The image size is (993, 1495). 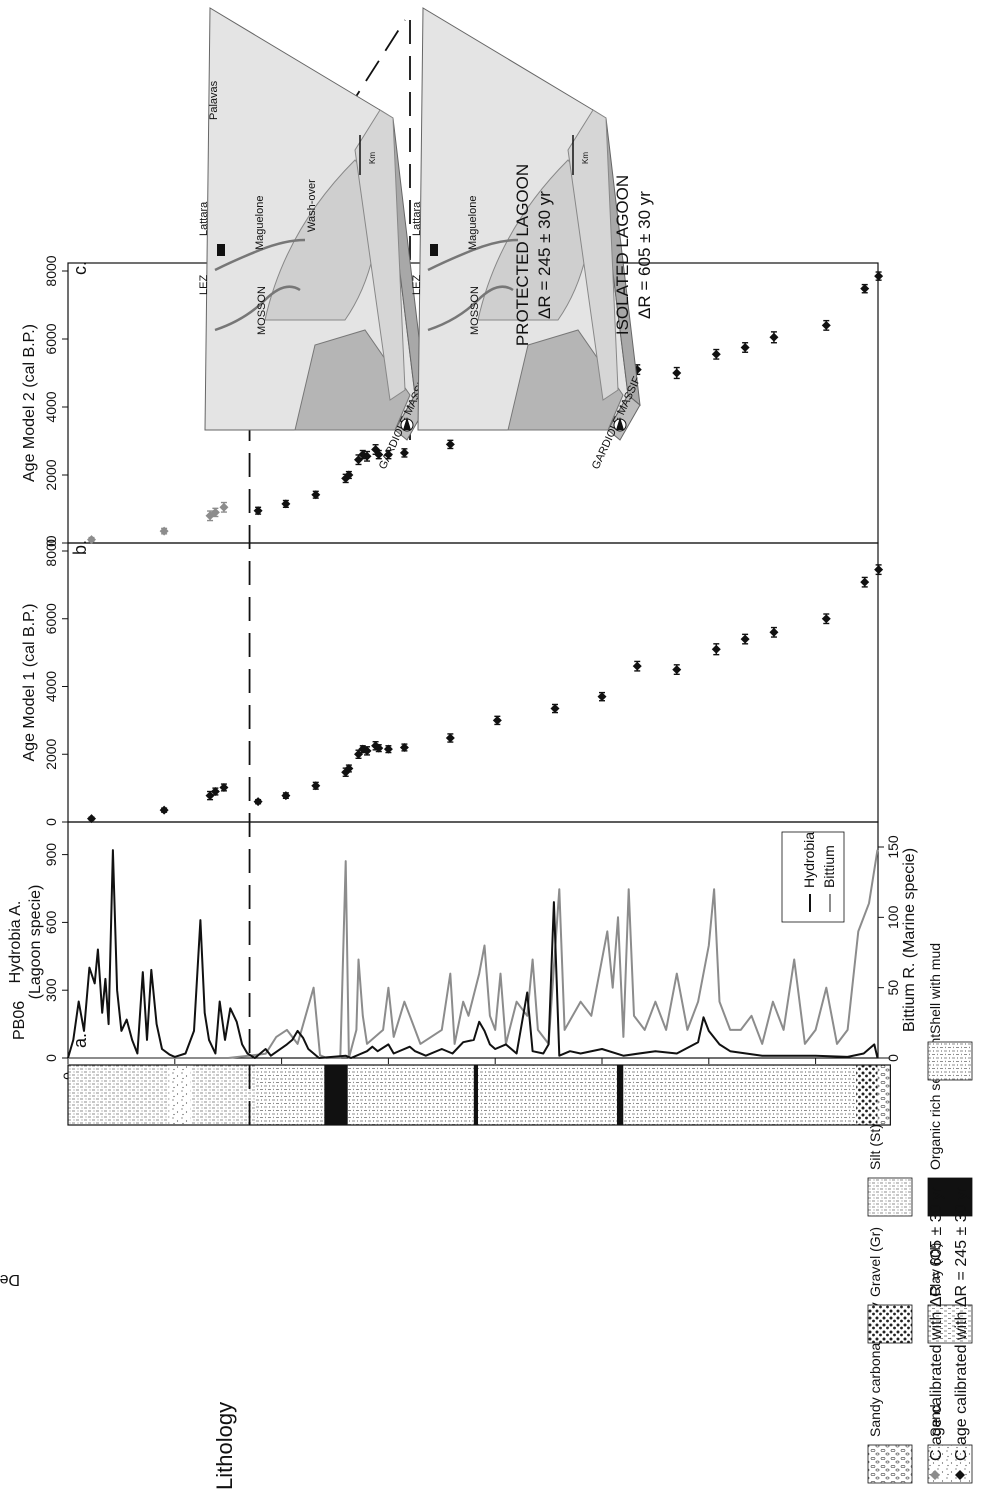 What do you see at coordinates (51, 550) in the screenshot?
I see `age-tick-label: 8000` at bounding box center [51, 550].